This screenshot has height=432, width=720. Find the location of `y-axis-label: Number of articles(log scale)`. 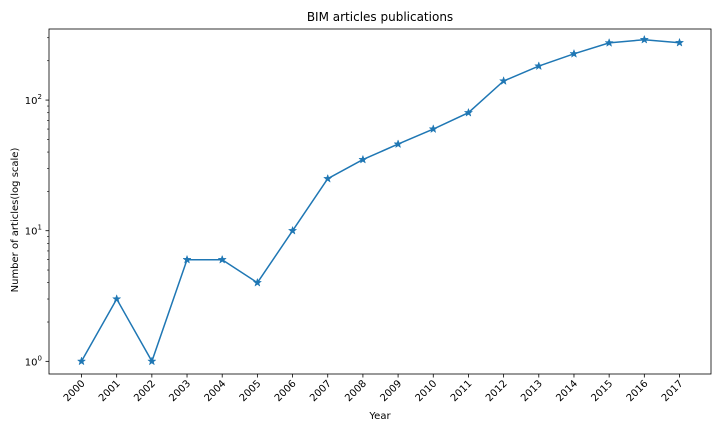

y-axis-label: Number of articles(log scale) is located at coordinates (15, 220).